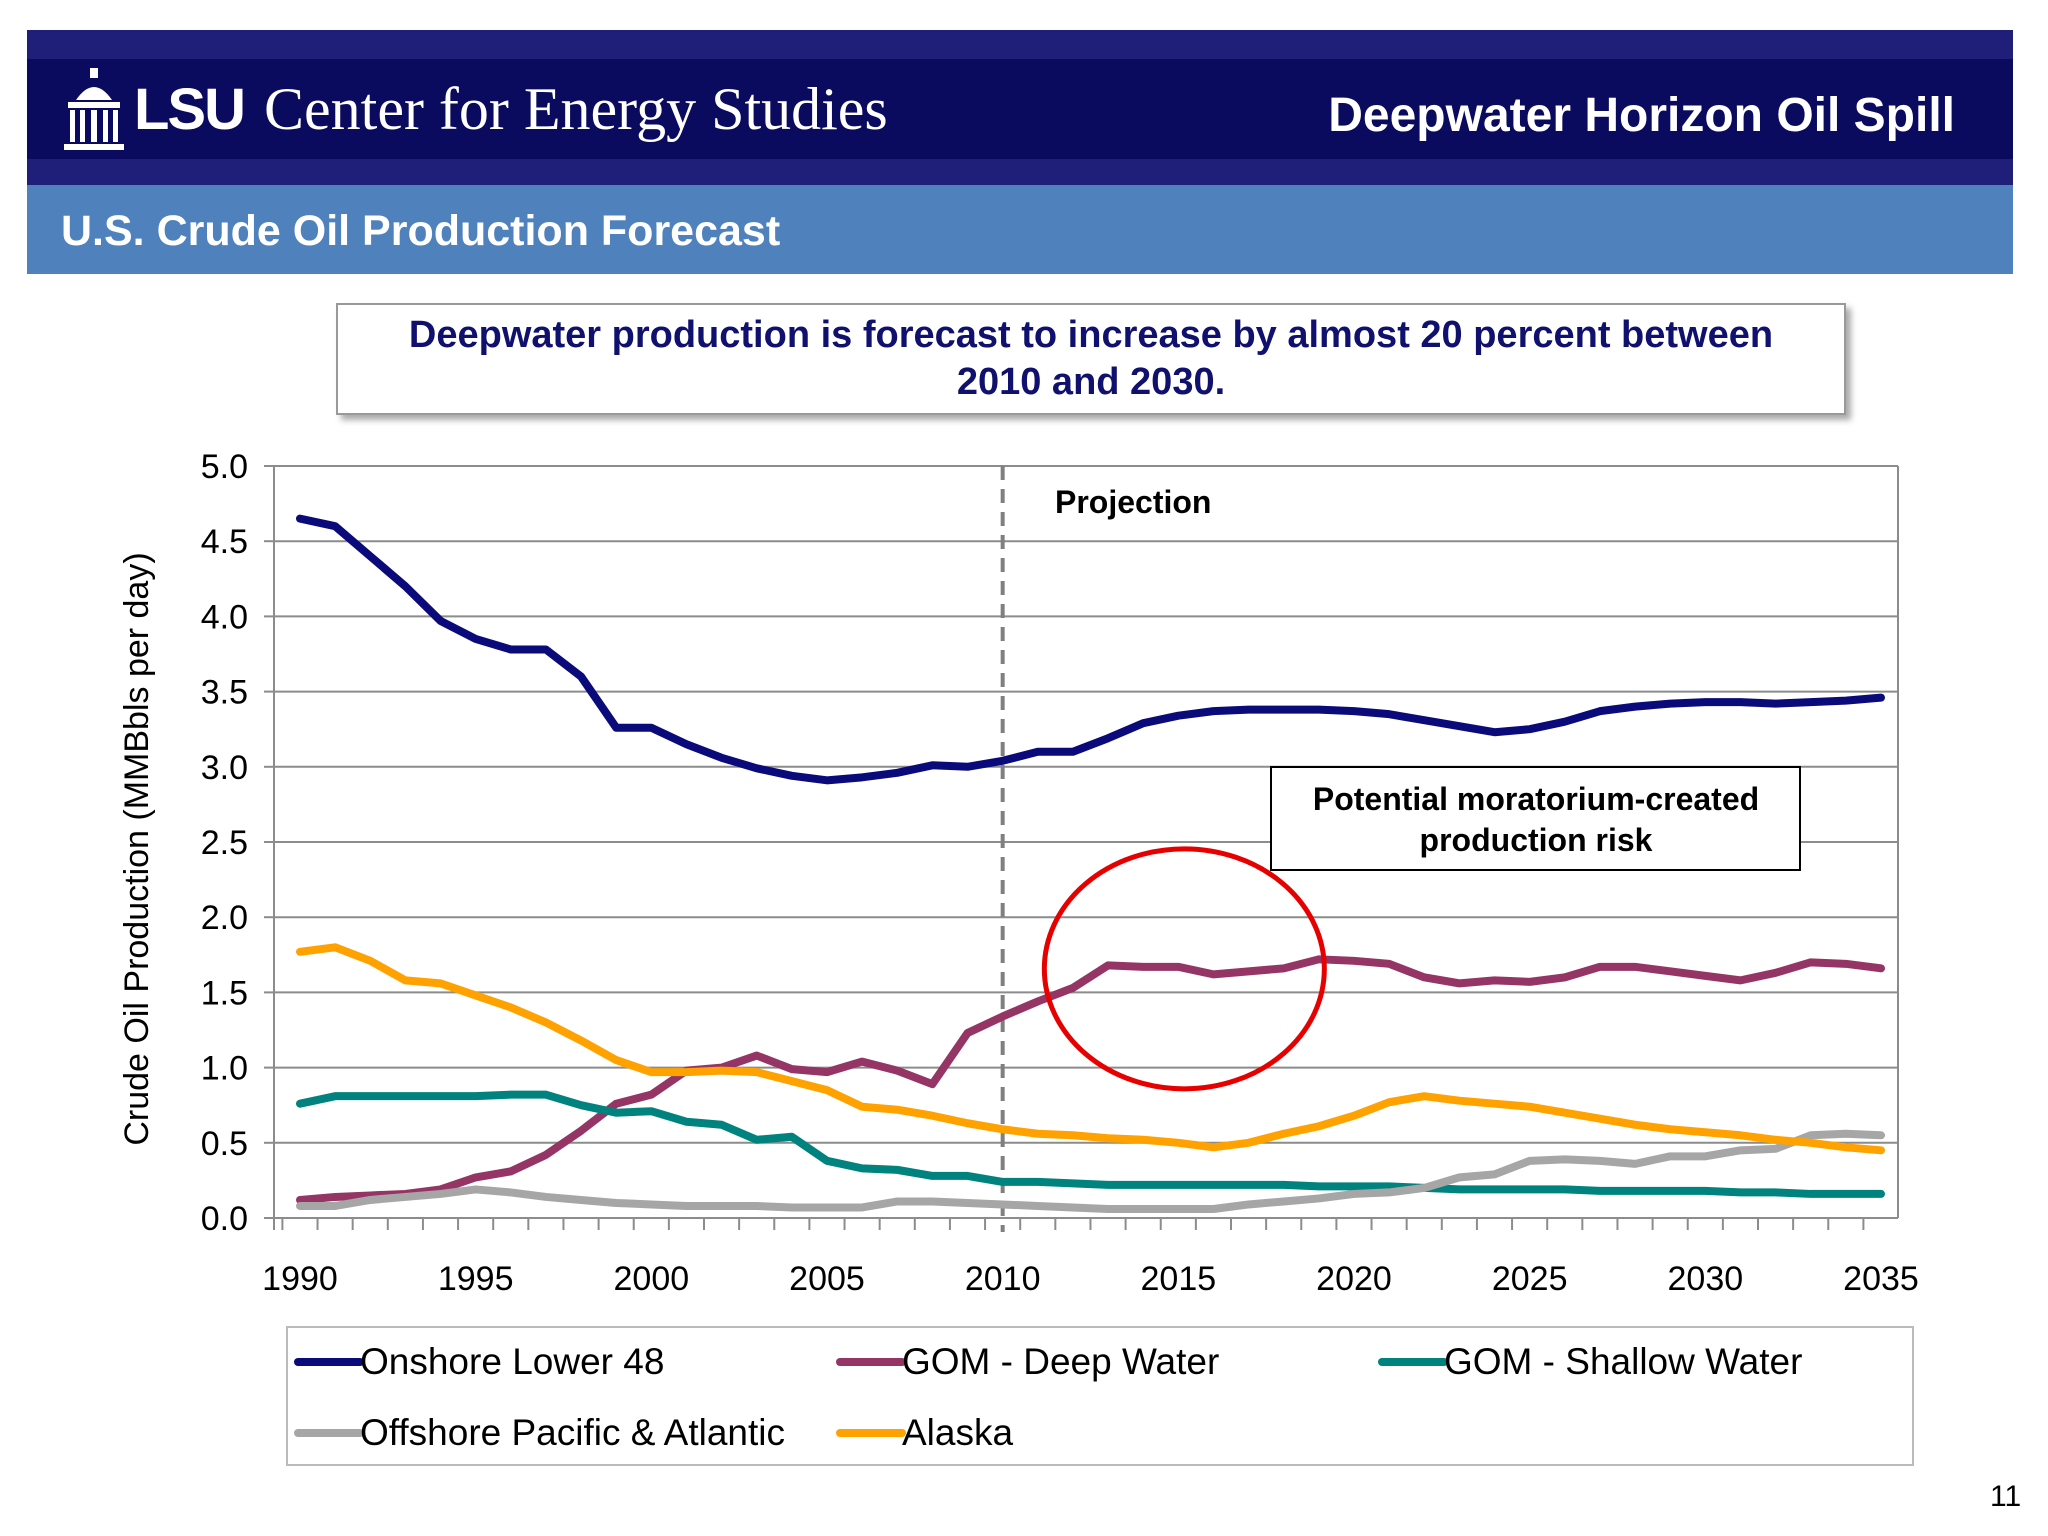  Describe the element at coordinates (1133, 502) in the screenshot. I see `projection-label: Projection` at that location.